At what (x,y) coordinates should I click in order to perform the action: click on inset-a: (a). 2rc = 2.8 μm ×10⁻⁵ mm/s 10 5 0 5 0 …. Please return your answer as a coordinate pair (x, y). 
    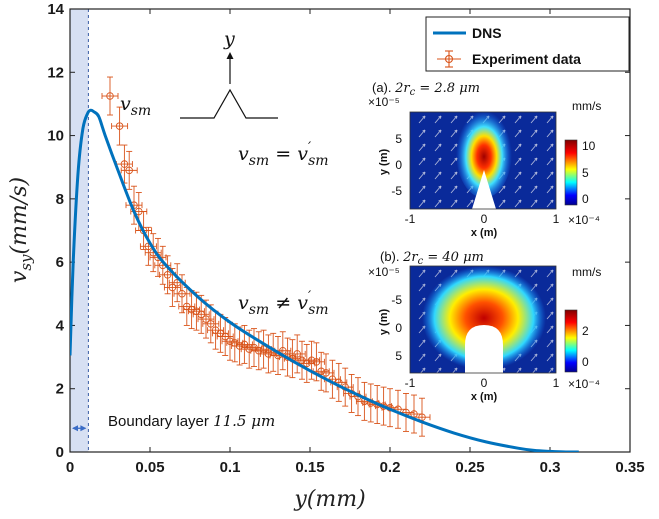
    Looking at the image, I should click on (484, 159).